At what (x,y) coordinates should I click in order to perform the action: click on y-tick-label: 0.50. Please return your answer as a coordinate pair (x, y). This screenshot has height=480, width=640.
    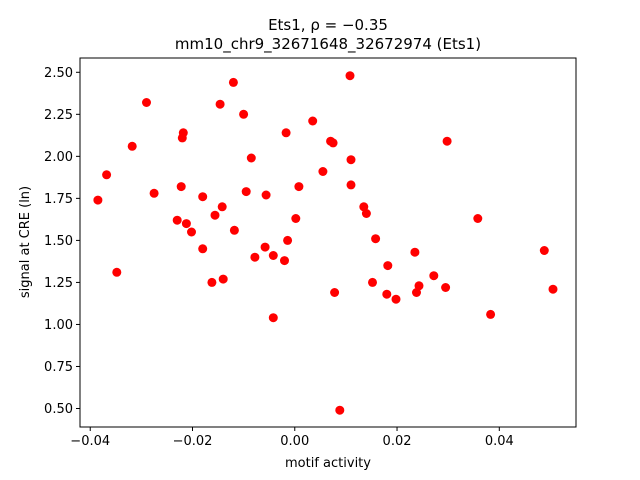
    Looking at the image, I should click on (58, 409).